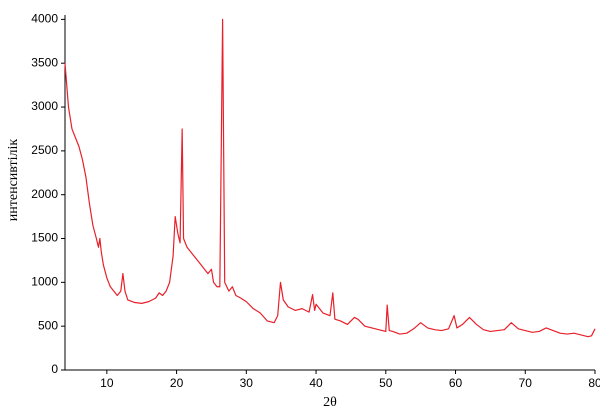 This screenshot has height=410, width=600. I want to click on y-tick-label: 1000, so click(44, 282).